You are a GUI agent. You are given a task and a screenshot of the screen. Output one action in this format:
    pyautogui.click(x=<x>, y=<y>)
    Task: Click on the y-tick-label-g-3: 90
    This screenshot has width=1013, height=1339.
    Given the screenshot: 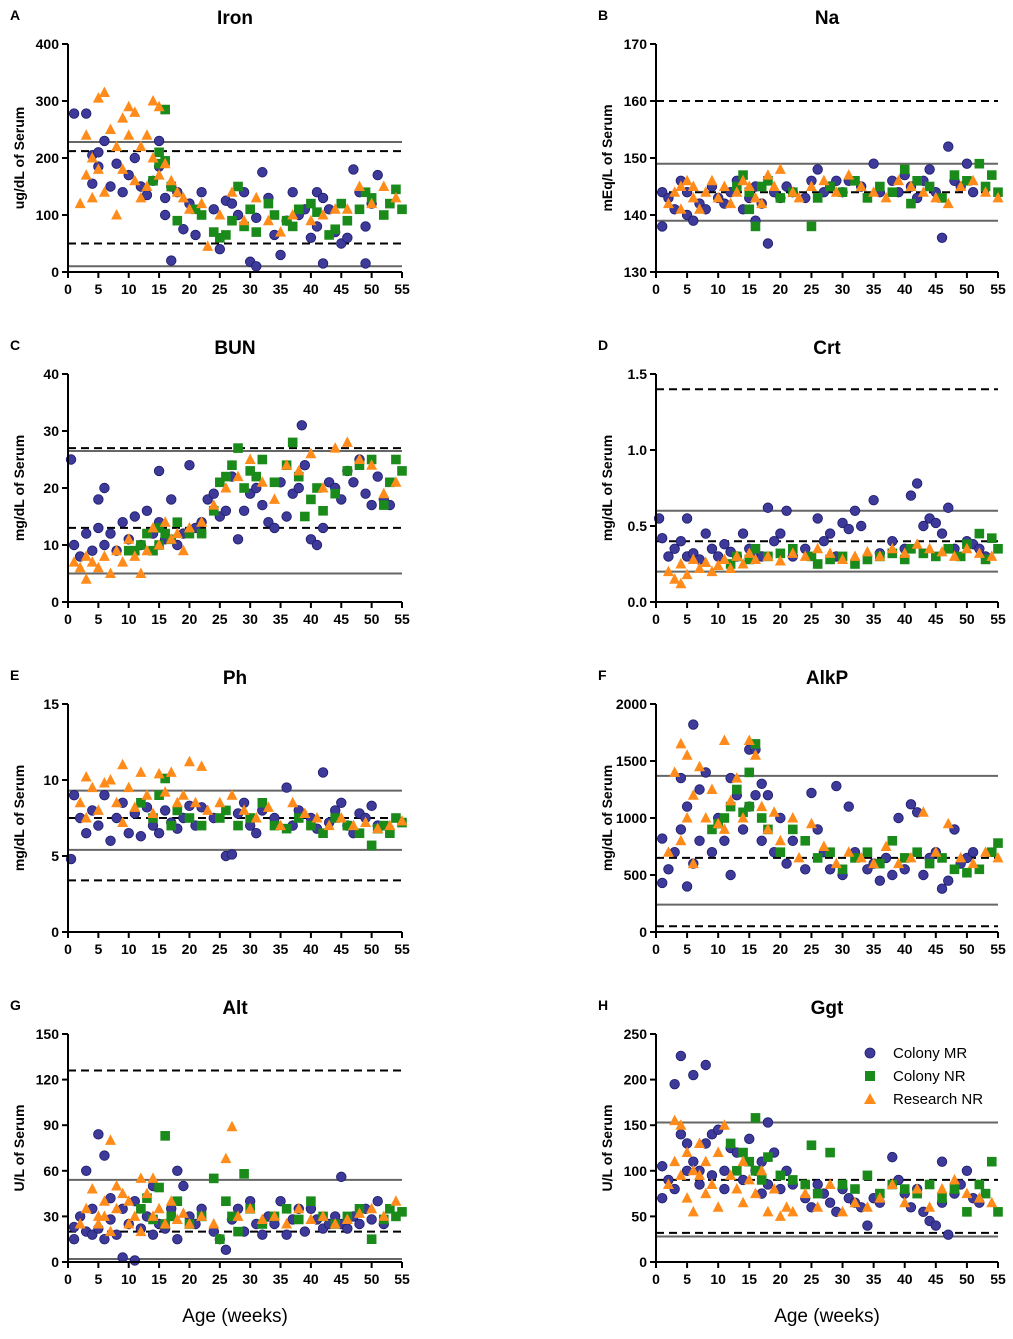 What is the action you would take?
    pyautogui.click(x=51, y=1125)
    